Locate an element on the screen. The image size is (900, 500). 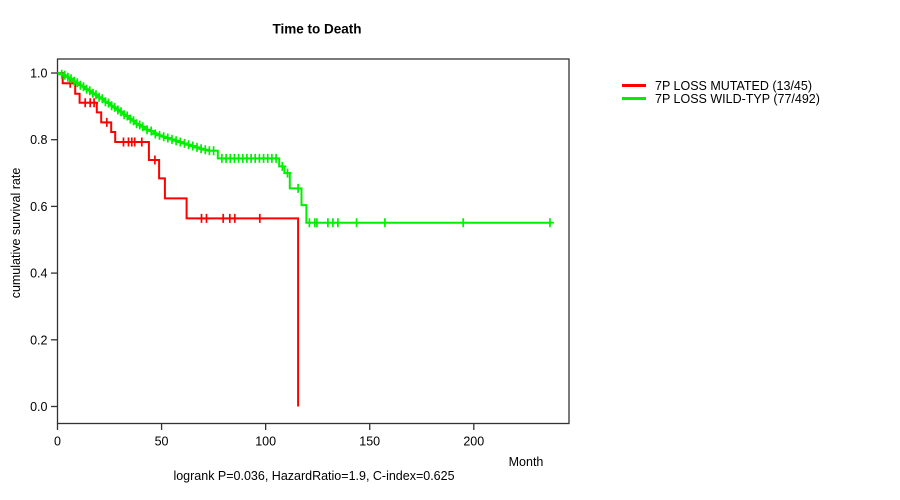
x-tick-label: 0 is located at coordinates (57, 442).